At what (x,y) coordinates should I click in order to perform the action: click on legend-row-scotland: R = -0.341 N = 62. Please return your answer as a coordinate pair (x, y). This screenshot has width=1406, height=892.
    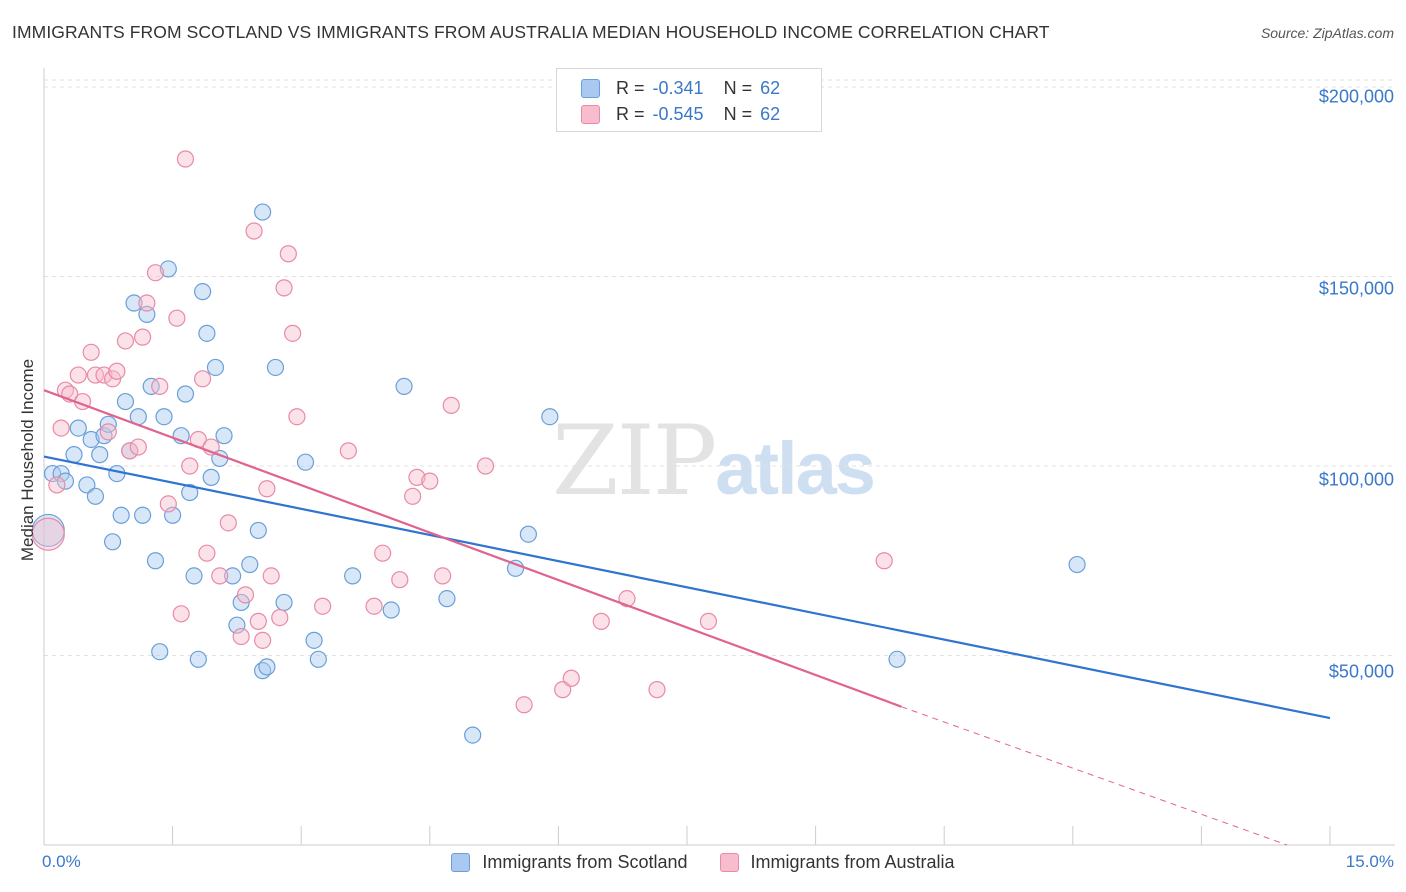
    Looking at the image, I should click on (690, 88).